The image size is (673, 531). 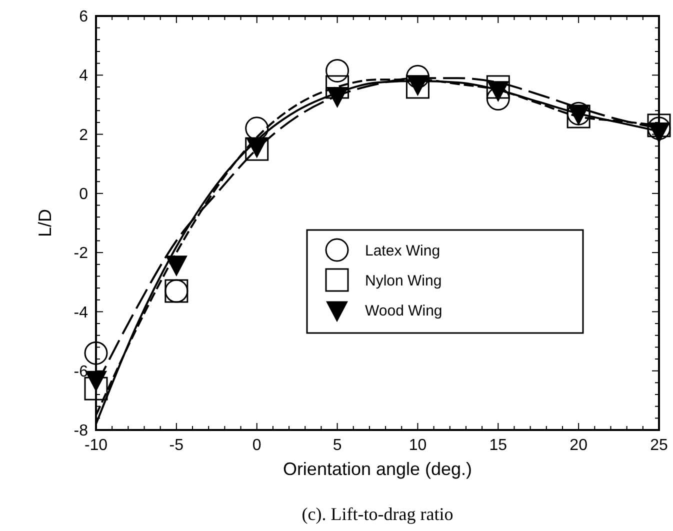 I want to click on y-tick-label: 6, so click(x=83, y=17).